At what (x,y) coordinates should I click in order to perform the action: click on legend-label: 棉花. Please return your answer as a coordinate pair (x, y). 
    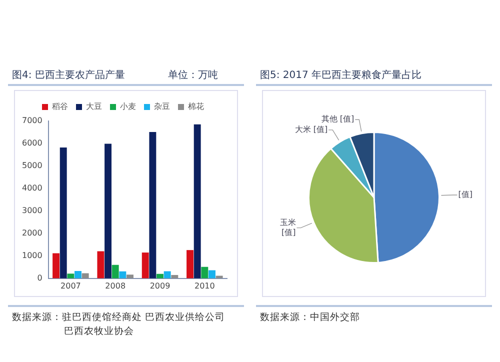
    Looking at the image, I should click on (196, 107).